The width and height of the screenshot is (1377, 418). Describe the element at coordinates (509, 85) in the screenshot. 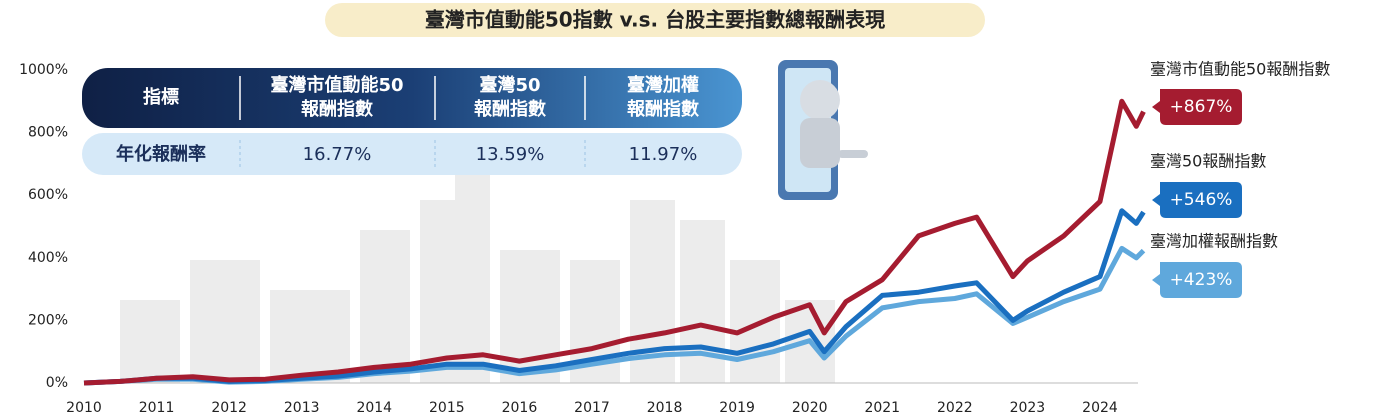

I see `table-header: 臺灣50` at that location.